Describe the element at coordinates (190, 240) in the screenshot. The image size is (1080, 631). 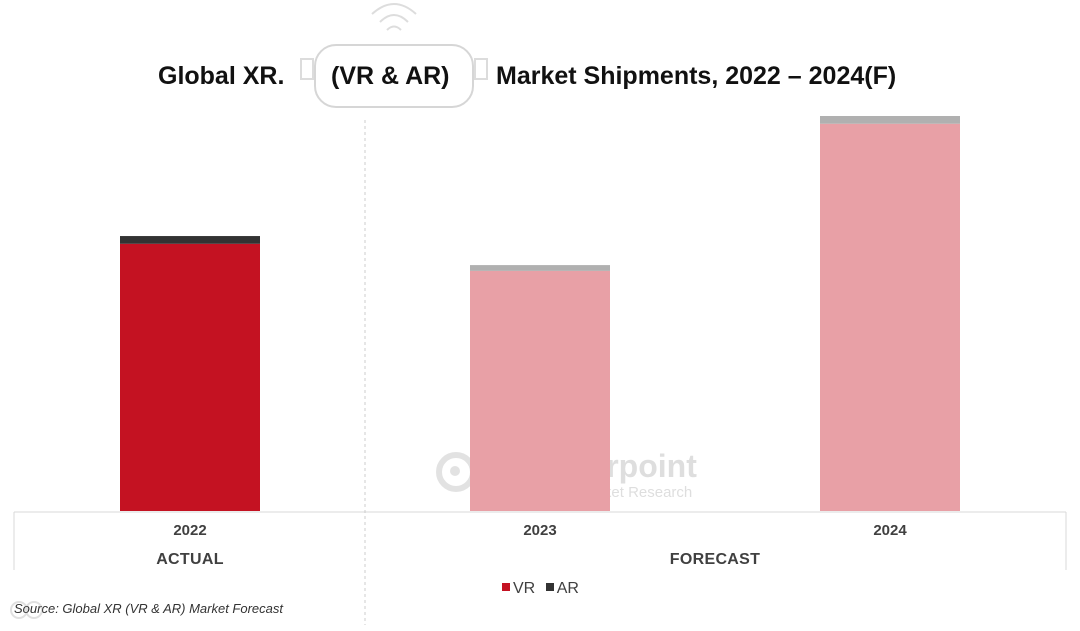
I see `bar-ar-2022` at that location.